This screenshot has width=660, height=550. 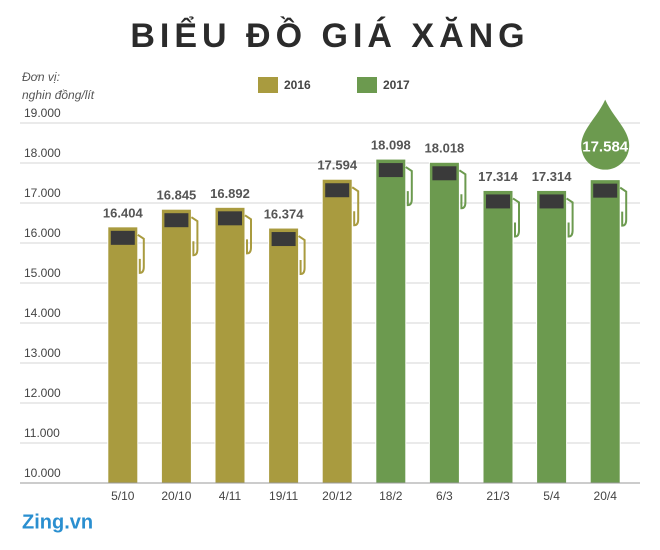 What do you see at coordinates (42, 233) in the screenshot?
I see `y-tick-label: 16.000` at bounding box center [42, 233].